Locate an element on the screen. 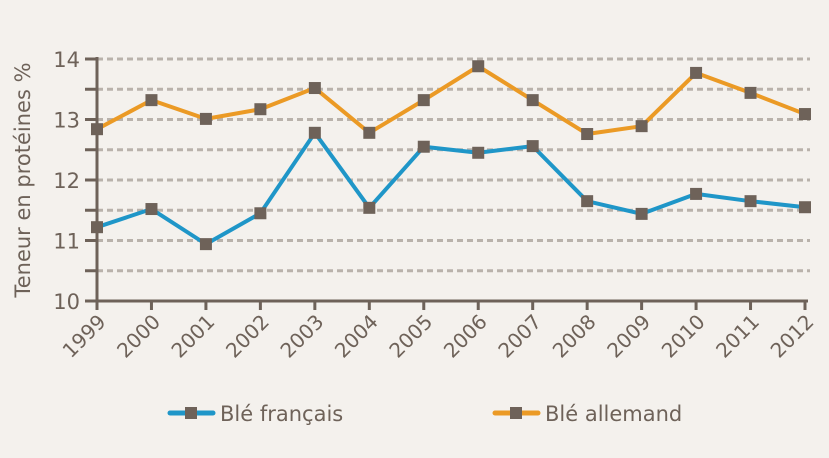 The width and height of the screenshot is (829, 458). legend: Blé français Blé allemand is located at coordinates (424, 414).